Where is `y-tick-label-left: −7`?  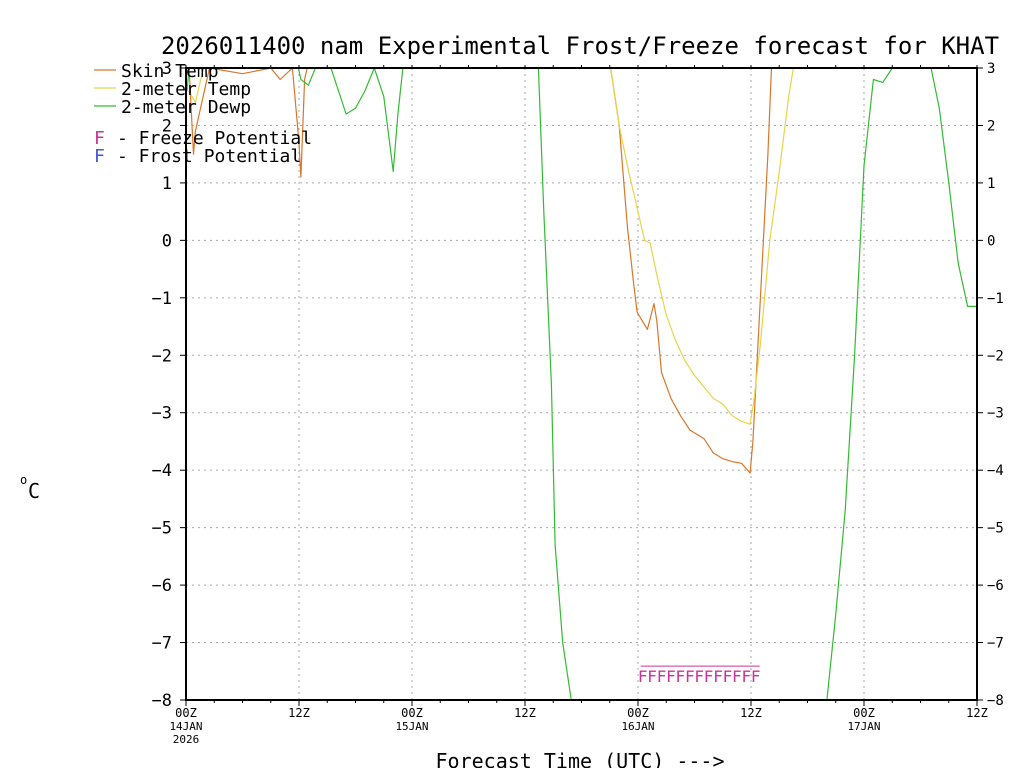
y-tick-label-left: −7 is located at coordinates (162, 644).